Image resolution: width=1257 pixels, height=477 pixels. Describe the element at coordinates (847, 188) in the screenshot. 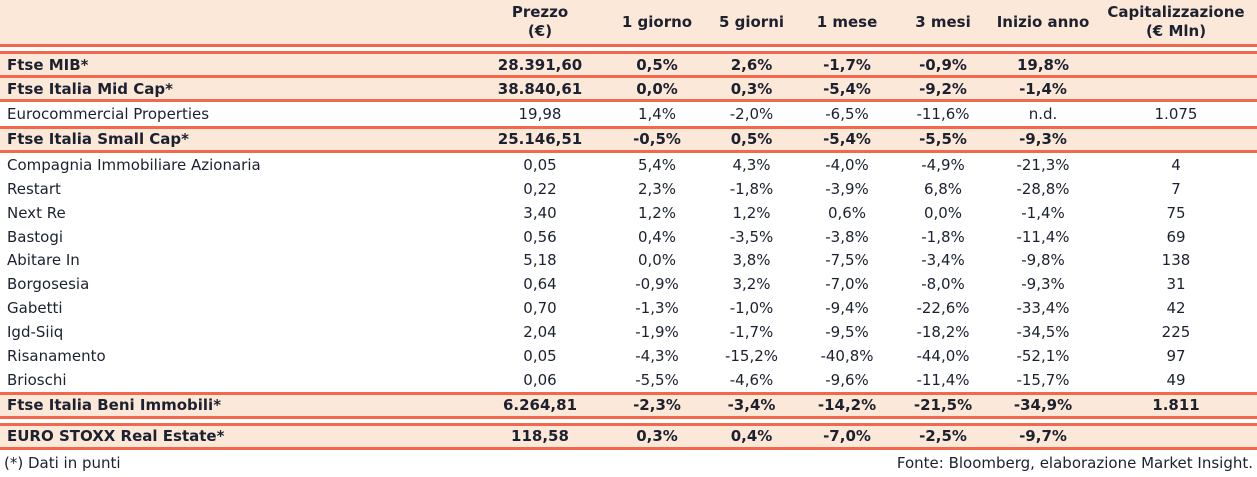

I see `cell-m1: -3,9%` at that location.